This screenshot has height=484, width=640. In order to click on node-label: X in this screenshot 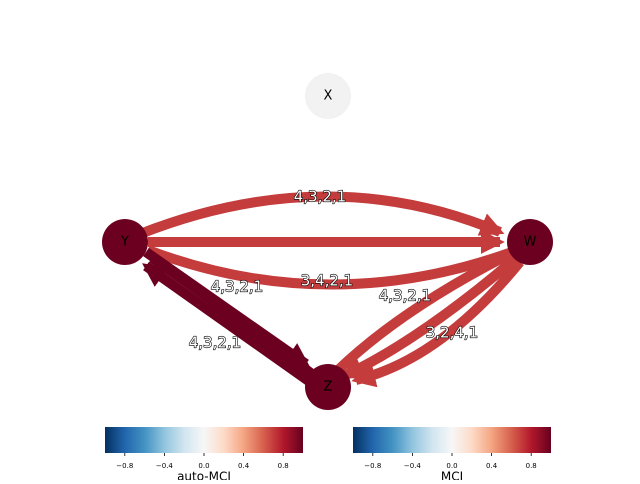, I will do `click(328, 96)`.